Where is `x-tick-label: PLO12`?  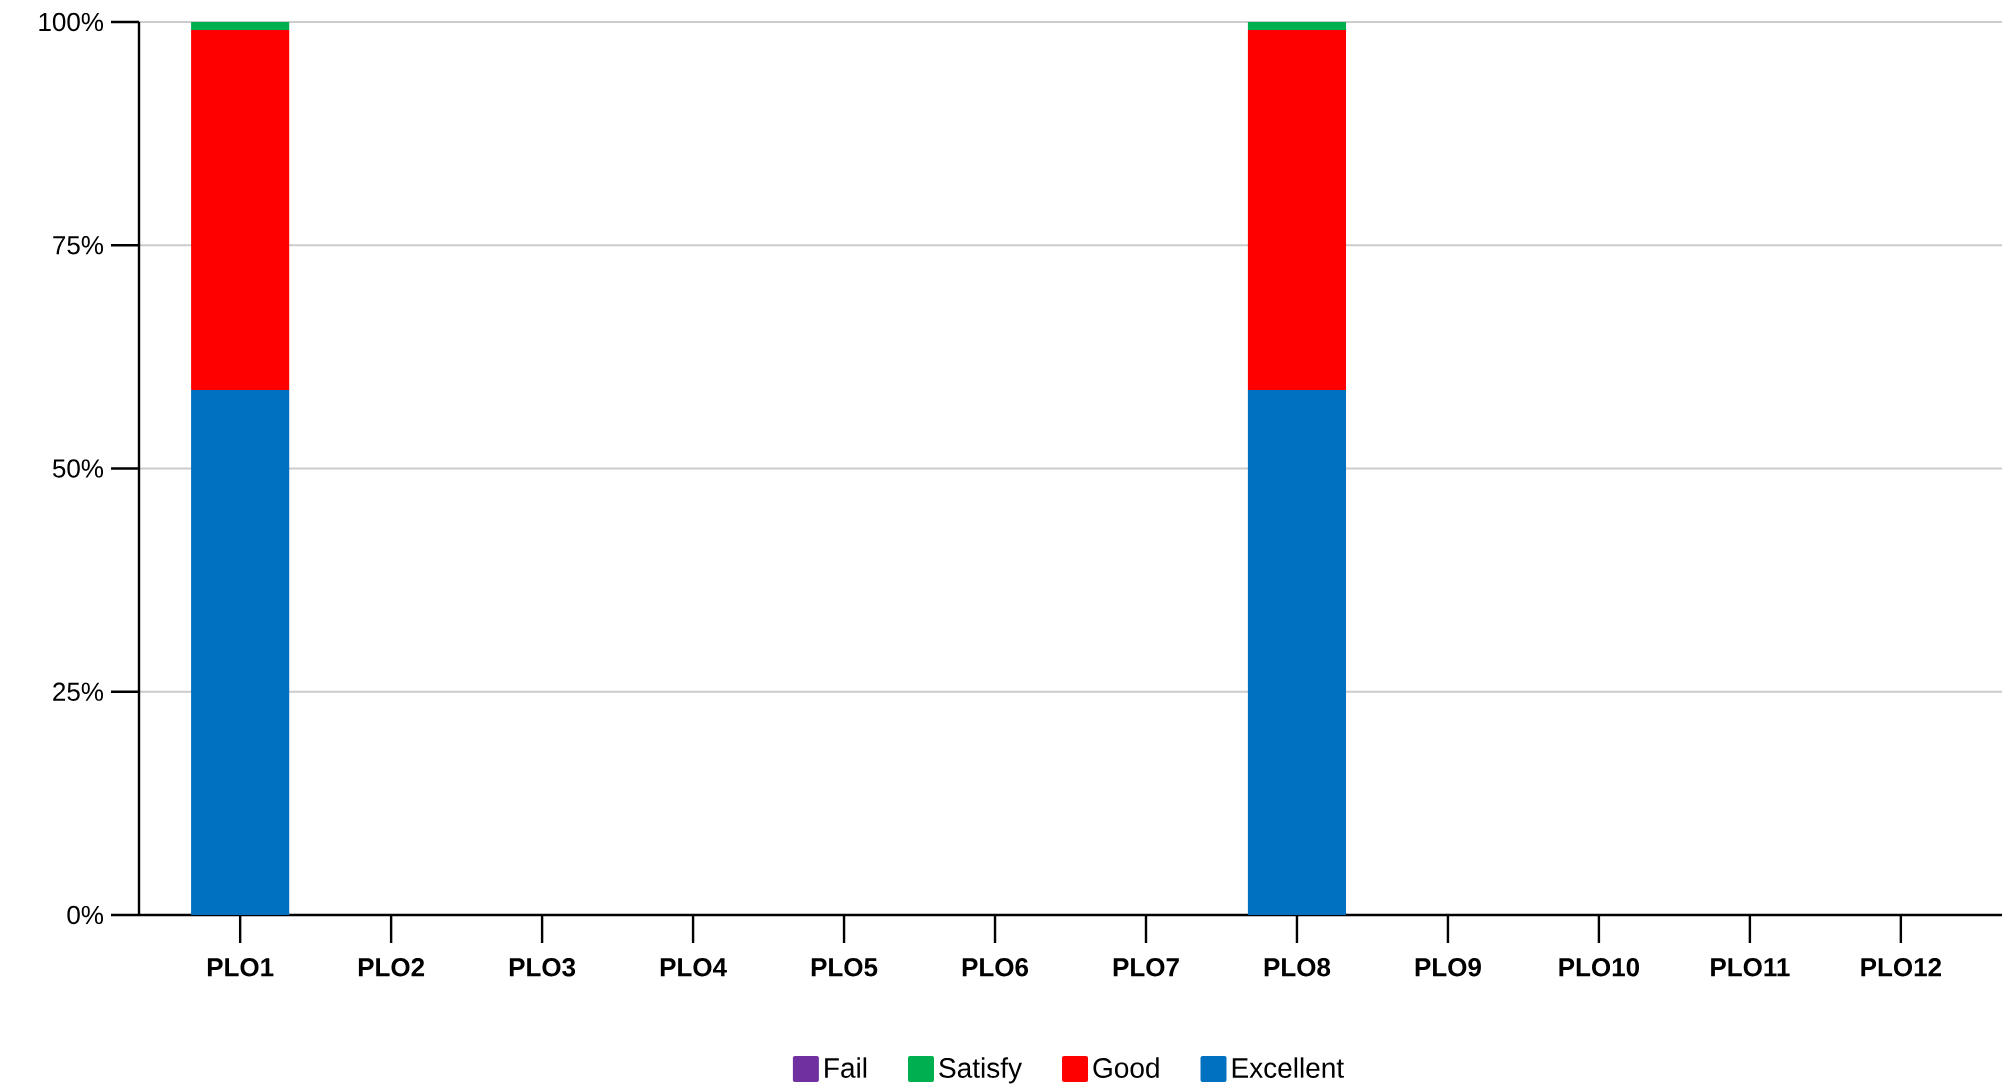 x-tick-label: PLO12 is located at coordinates (1901, 967).